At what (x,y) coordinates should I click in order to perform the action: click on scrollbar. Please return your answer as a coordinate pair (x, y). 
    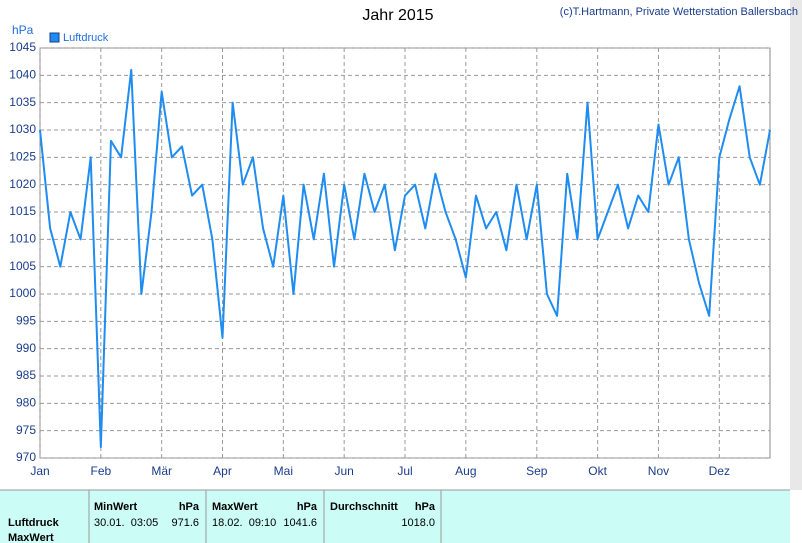
    Looking at the image, I should click on (796, 245).